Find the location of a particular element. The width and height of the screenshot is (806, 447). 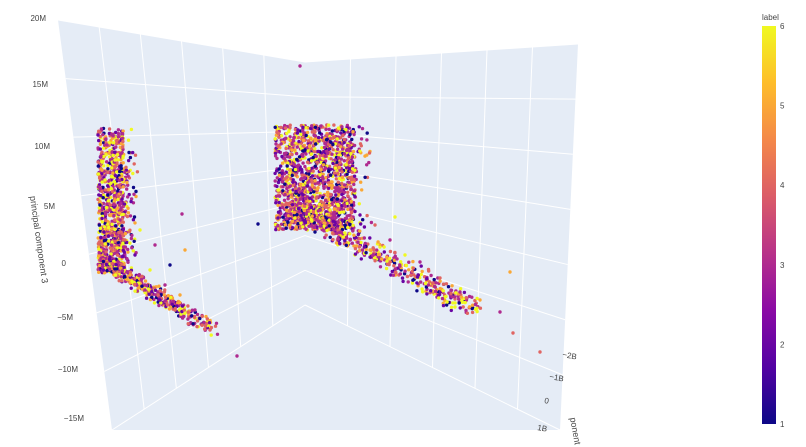

z-tick-label: −15M is located at coordinates (74, 418).